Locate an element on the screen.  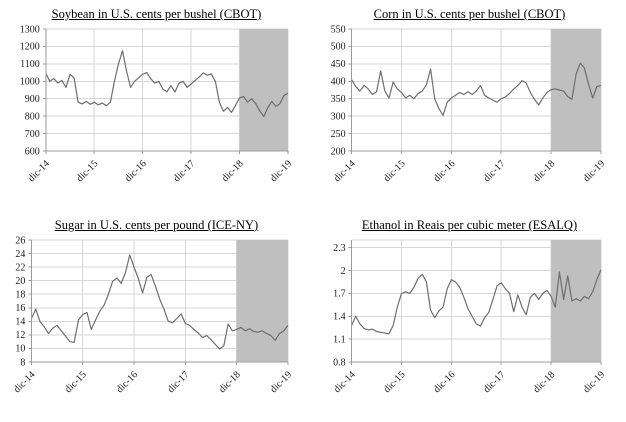
svg-text: 26 is located at coordinates (20, 240).